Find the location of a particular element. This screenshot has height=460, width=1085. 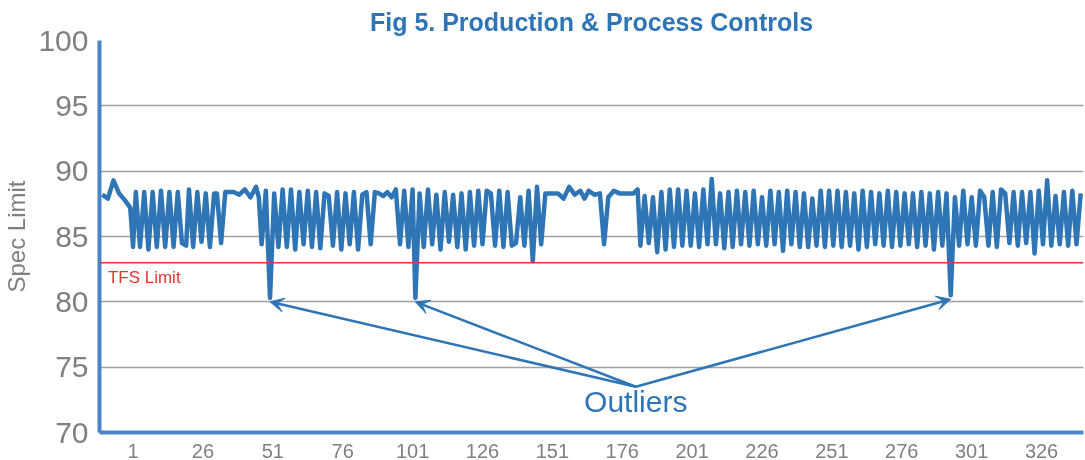

x-tick-label: 76 is located at coordinates (342, 449).